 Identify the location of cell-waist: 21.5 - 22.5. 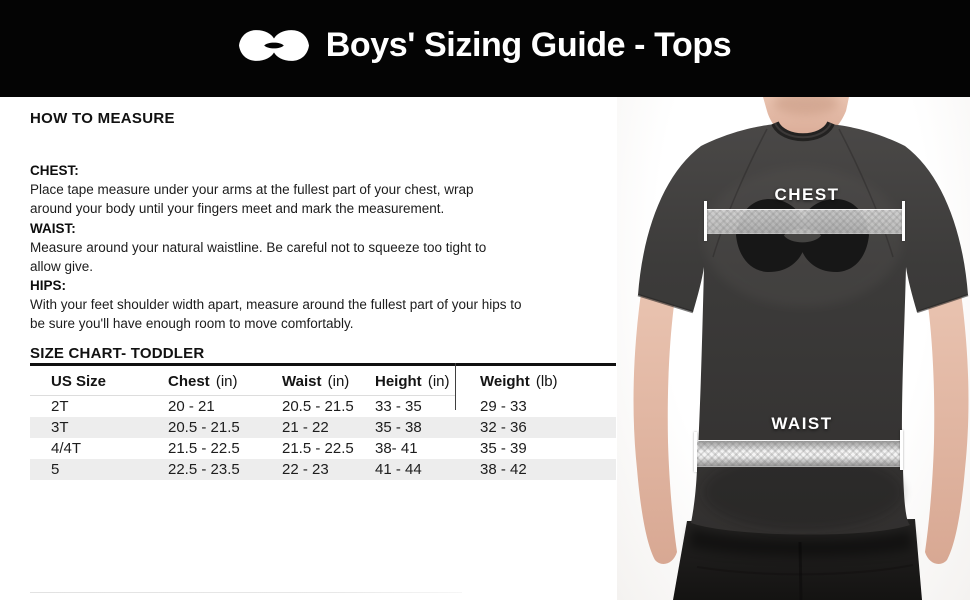
(318, 448).